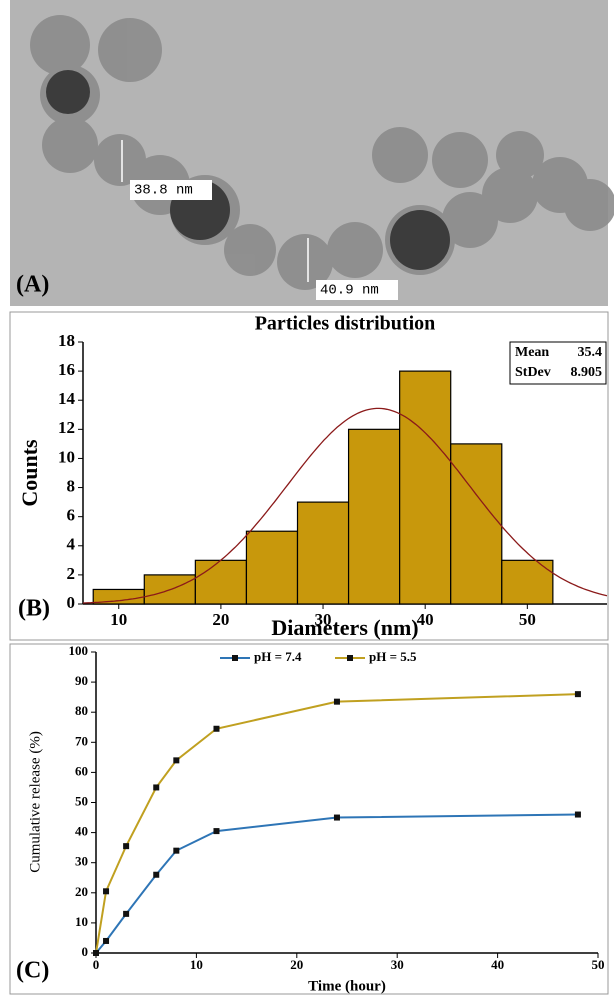  What do you see at coordinates (590, 352) in the screenshot?
I see `stats-value: 35.4` at bounding box center [590, 352].